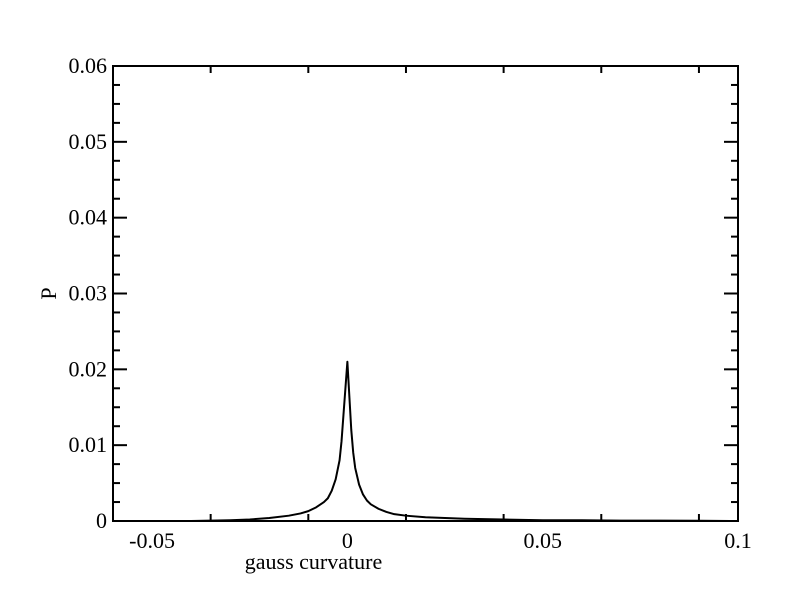  What do you see at coordinates (88, 368) in the screenshot?
I see `y-tick-label: 0.02` at bounding box center [88, 368].